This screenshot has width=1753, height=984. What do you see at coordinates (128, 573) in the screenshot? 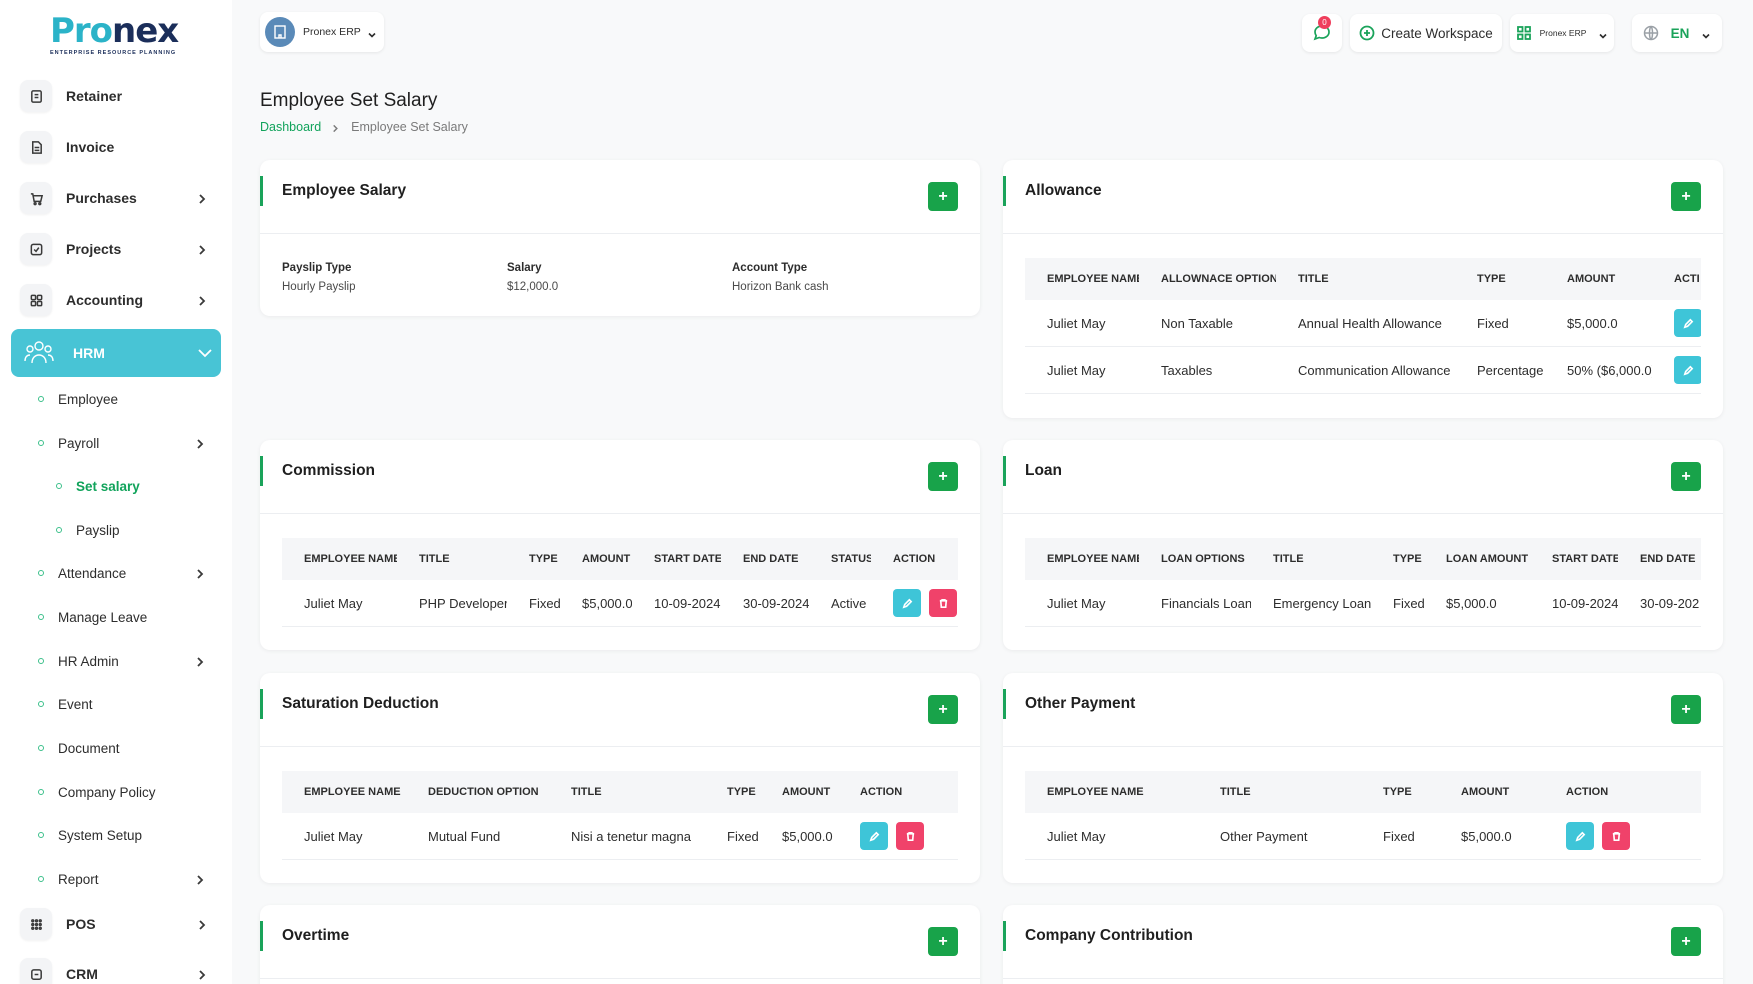
I see `sidebar-sub-attendance: Attendance` at bounding box center [128, 573].